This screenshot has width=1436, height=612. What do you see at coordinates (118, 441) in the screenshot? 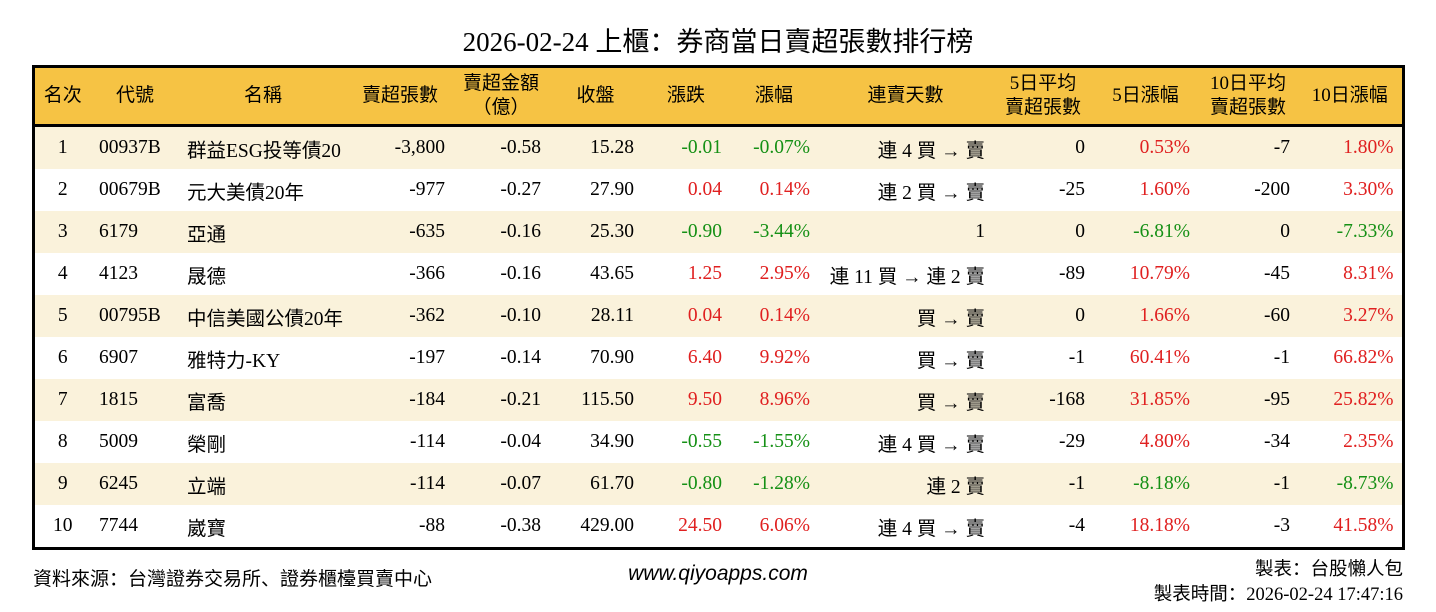
I see `cell-code: 5009` at bounding box center [118, 441].